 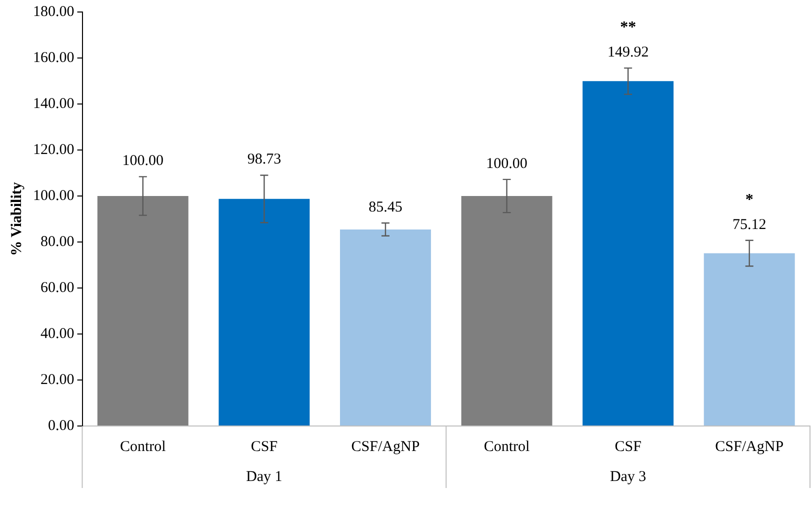 What do you see at coordinates (57, 242) in the screenshot?
I see `y-tick-label: 80.00` at bounding box center [57, 242].